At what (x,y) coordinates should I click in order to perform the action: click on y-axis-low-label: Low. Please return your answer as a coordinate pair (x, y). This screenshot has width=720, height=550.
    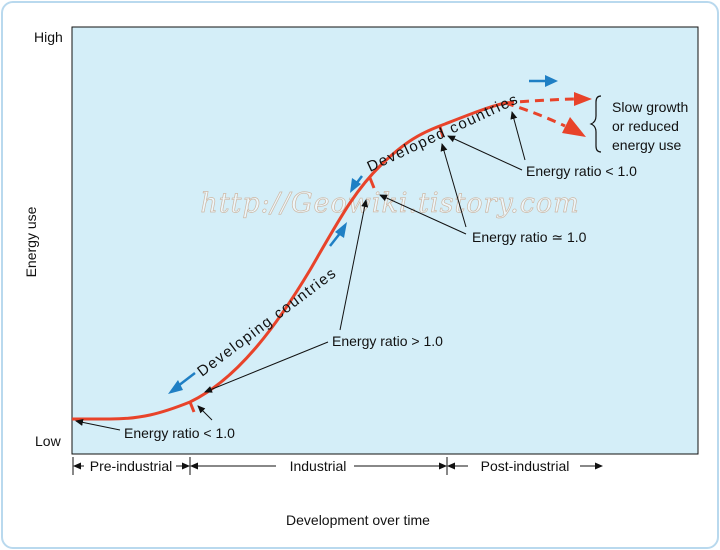
    Looking at the image, I should click on (48, 441).